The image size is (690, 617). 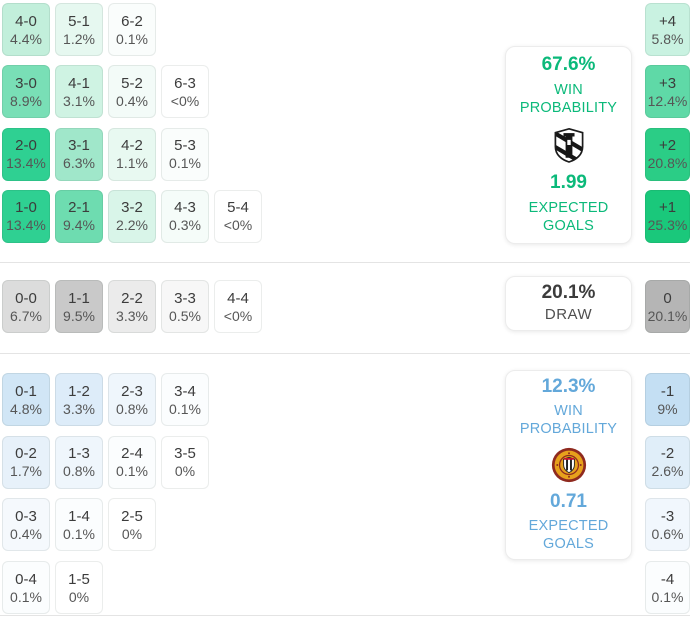 I want to click on goal-difference-tile: 0 20.1%, so click(x=667, y=306).